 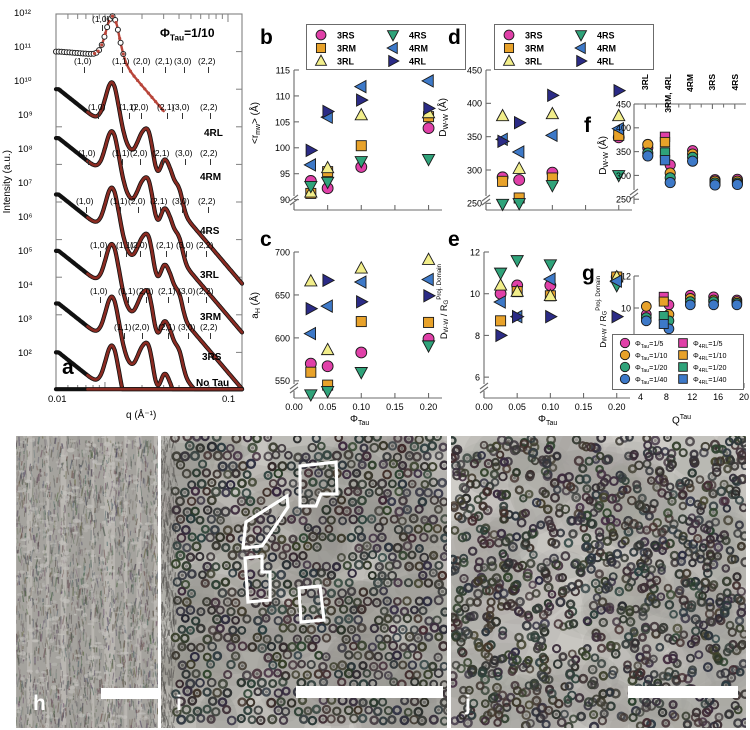 What do you see at coordinates (574, 47) in the screenshot?
I see `legend-main-right: 3RS 3RM 3RL 4RS 4RM 4RL` at bounding box center [574, 47].